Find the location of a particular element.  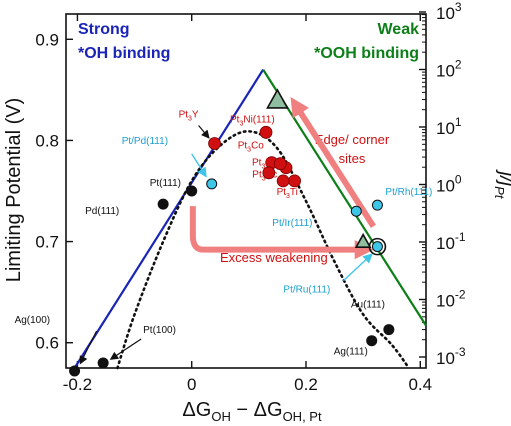

edge-label: Edge/ corner is located at coordinates (352, 139).